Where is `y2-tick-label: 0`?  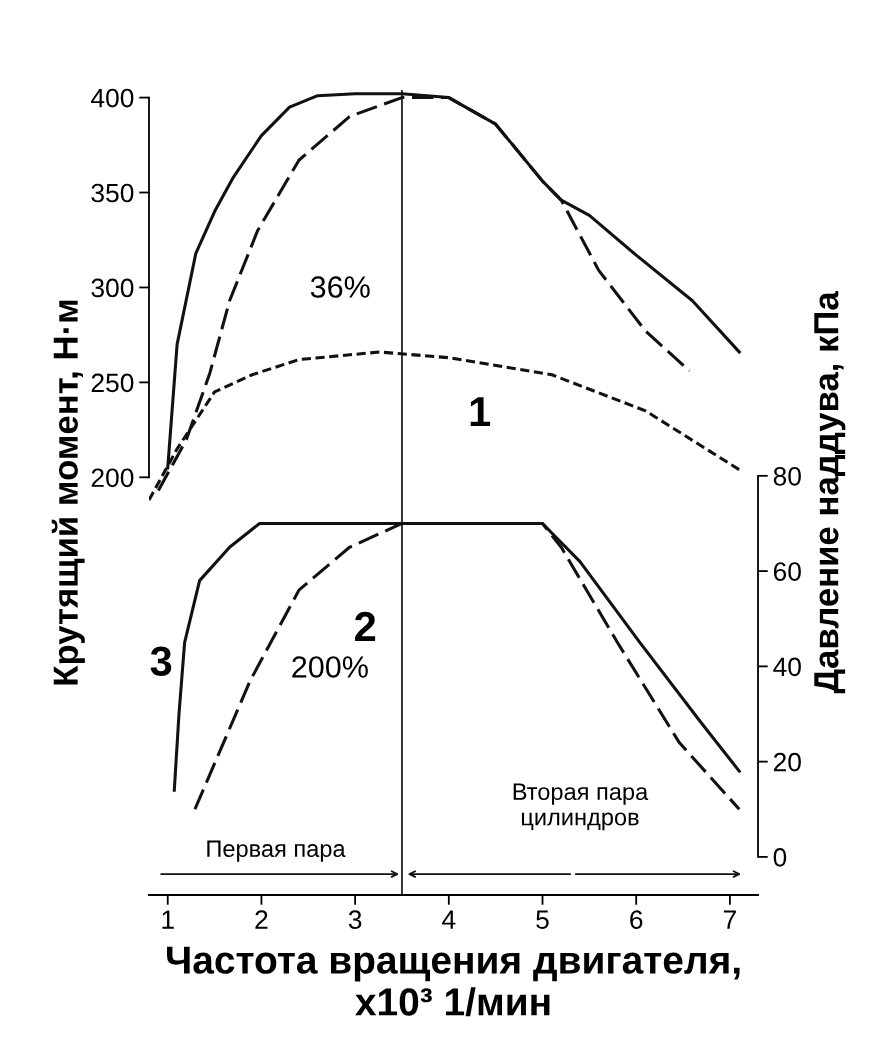 y2-tick-label: 0 is located at coordinates (780, 857).